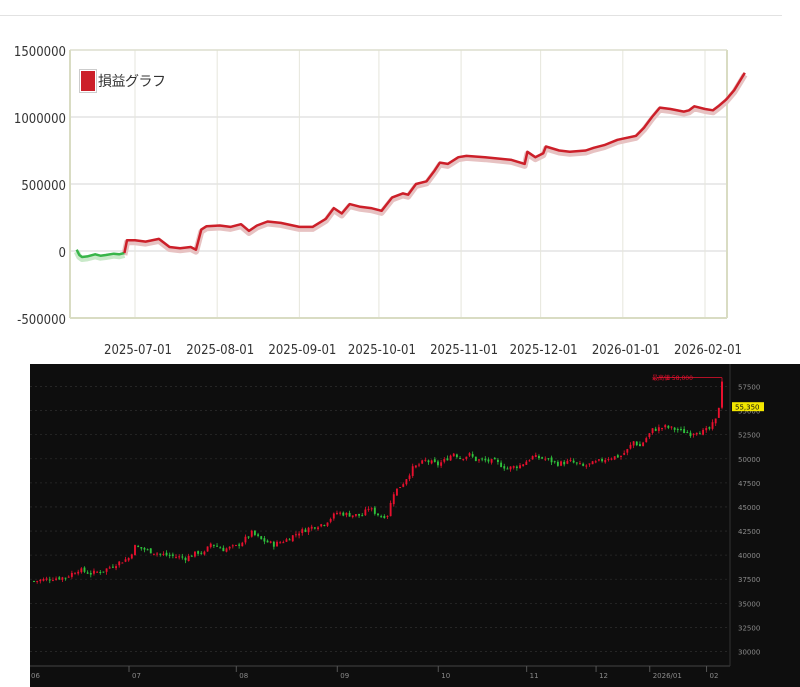  I want to click on pl-y-tick-label: 1500000, so click(40, 52).